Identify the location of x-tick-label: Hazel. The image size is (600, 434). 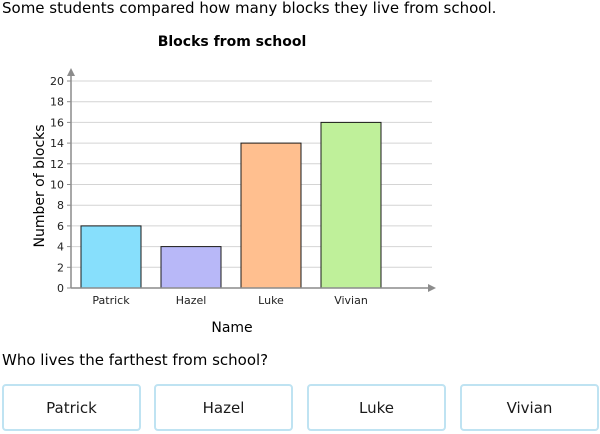
(191, 300).